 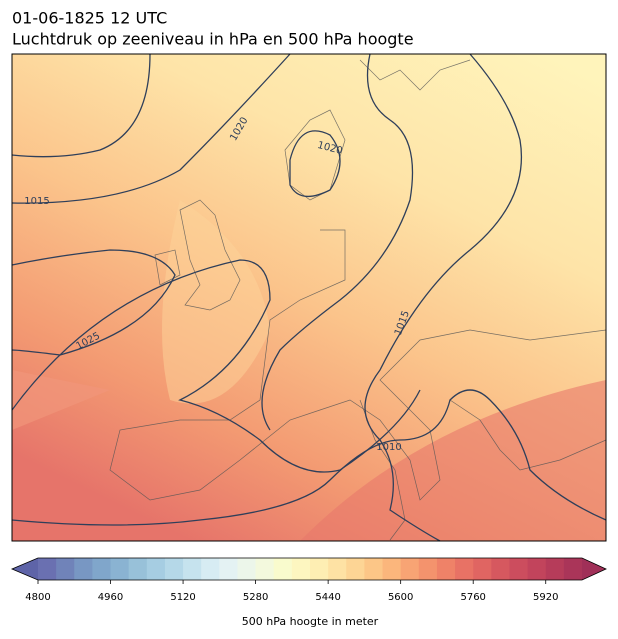 What do you see at coordinates (327, 597) in the screenshot?
I see `colorbar-tick-label: 5440` at bounding box center [327, 597].